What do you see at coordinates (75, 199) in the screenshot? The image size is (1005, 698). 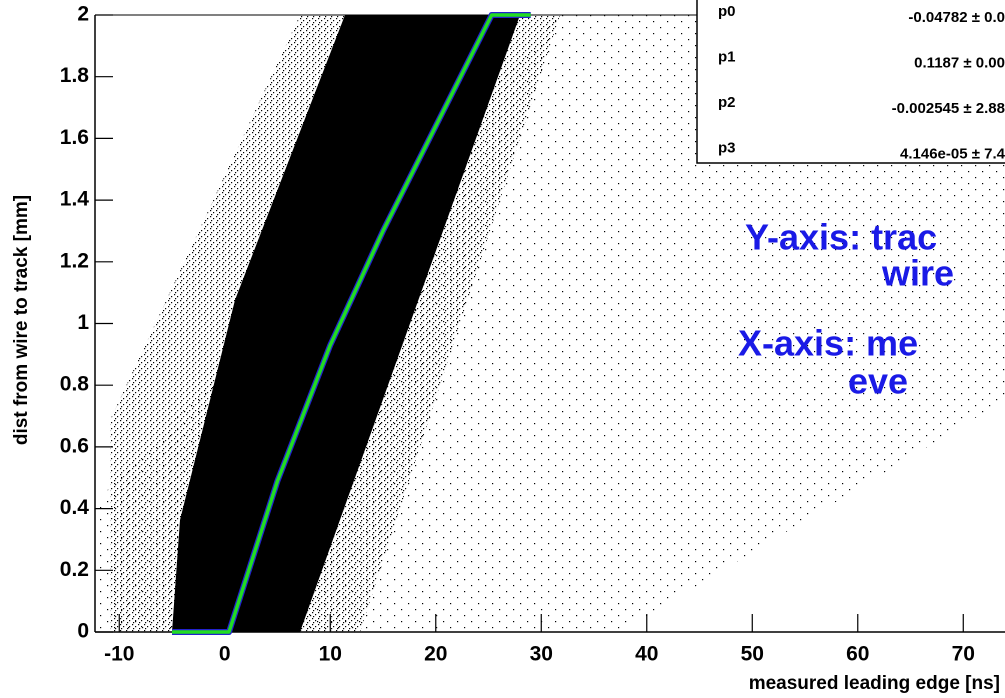 I see `y-tick-label: 1.4` at bounding box center [75, 199].